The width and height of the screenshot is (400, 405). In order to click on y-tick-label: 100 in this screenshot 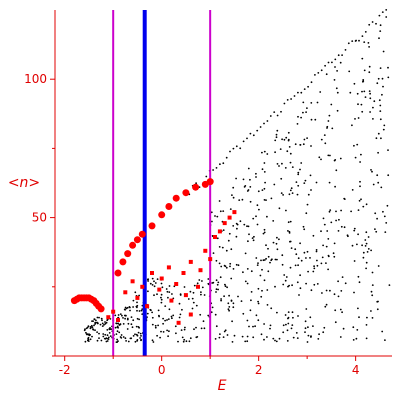, I will do `click(35, 79)`.